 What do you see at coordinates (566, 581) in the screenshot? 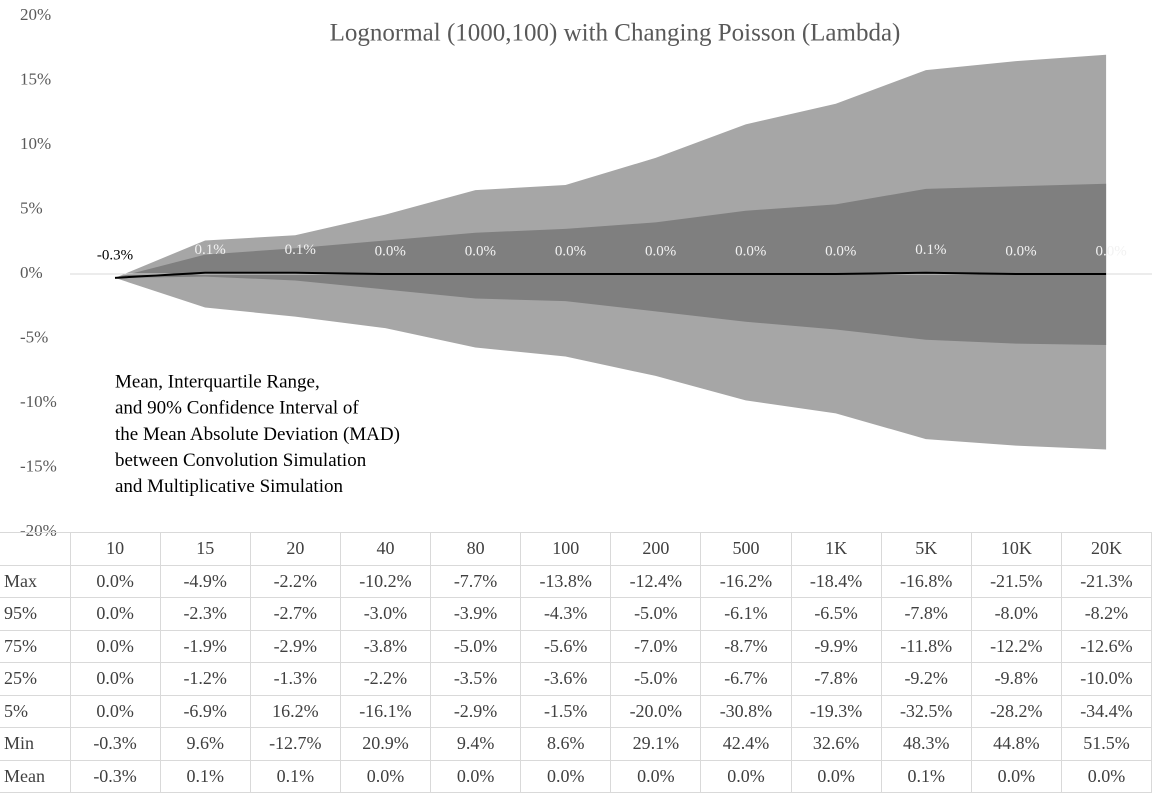
I see `table-cell: -13.8%` at bounding box center [566, 581].